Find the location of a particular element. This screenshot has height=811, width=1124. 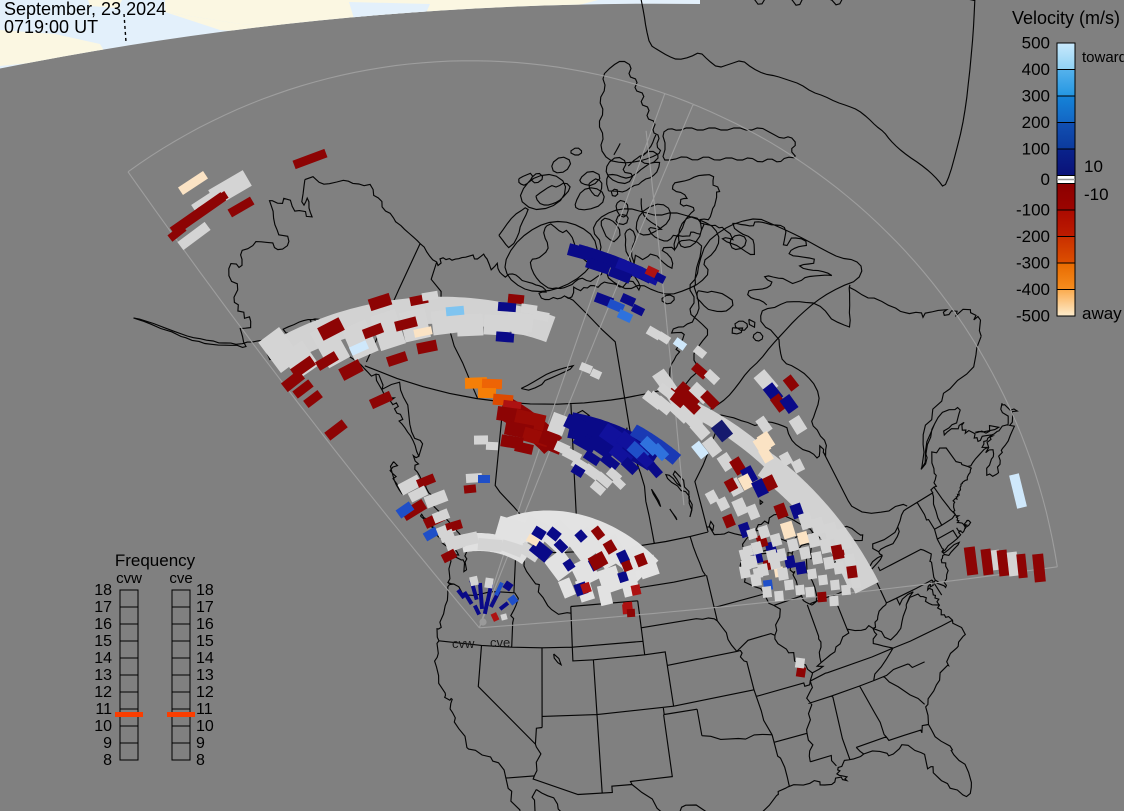

svg-text: September, 23 2024 is located at coordinates (85, 9).